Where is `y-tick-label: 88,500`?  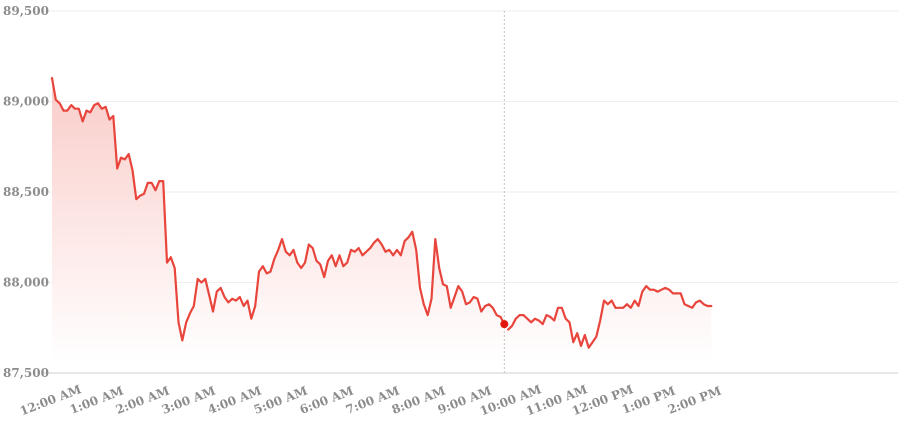 y-tick-label: 88,500 is located at coordinates (26, 192).